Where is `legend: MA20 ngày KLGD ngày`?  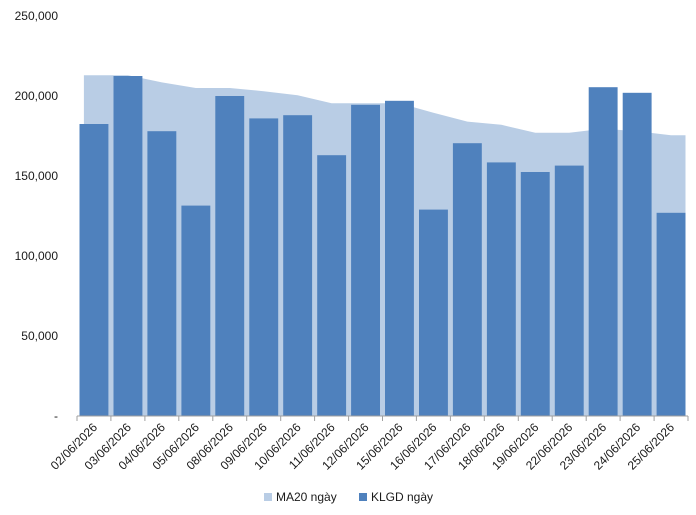
legend: MA20 ngày KLGD ngày is located at coordinates (348, 497).